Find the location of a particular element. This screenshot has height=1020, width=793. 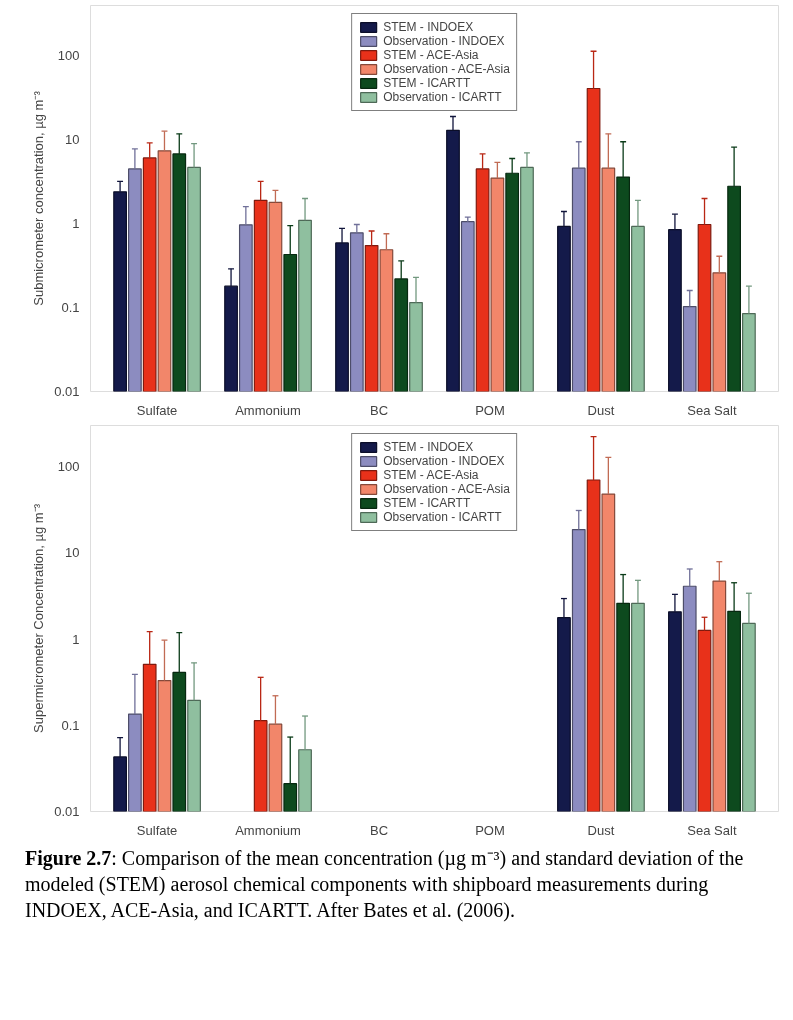

y-axis-title: Supermicrometer Concentration, µg m⁻³ is located at coordinates (39, 618).